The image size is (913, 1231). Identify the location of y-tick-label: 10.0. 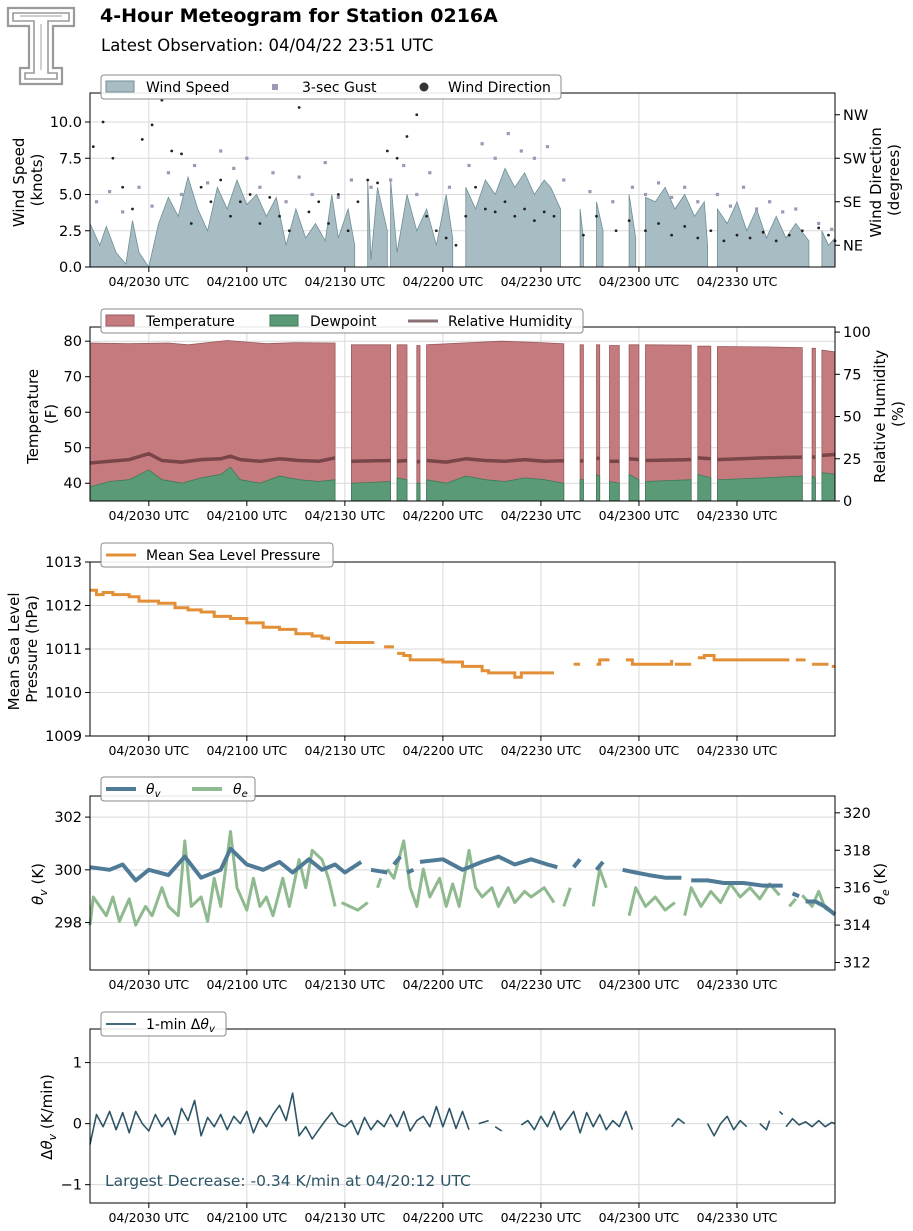
(66, 123).